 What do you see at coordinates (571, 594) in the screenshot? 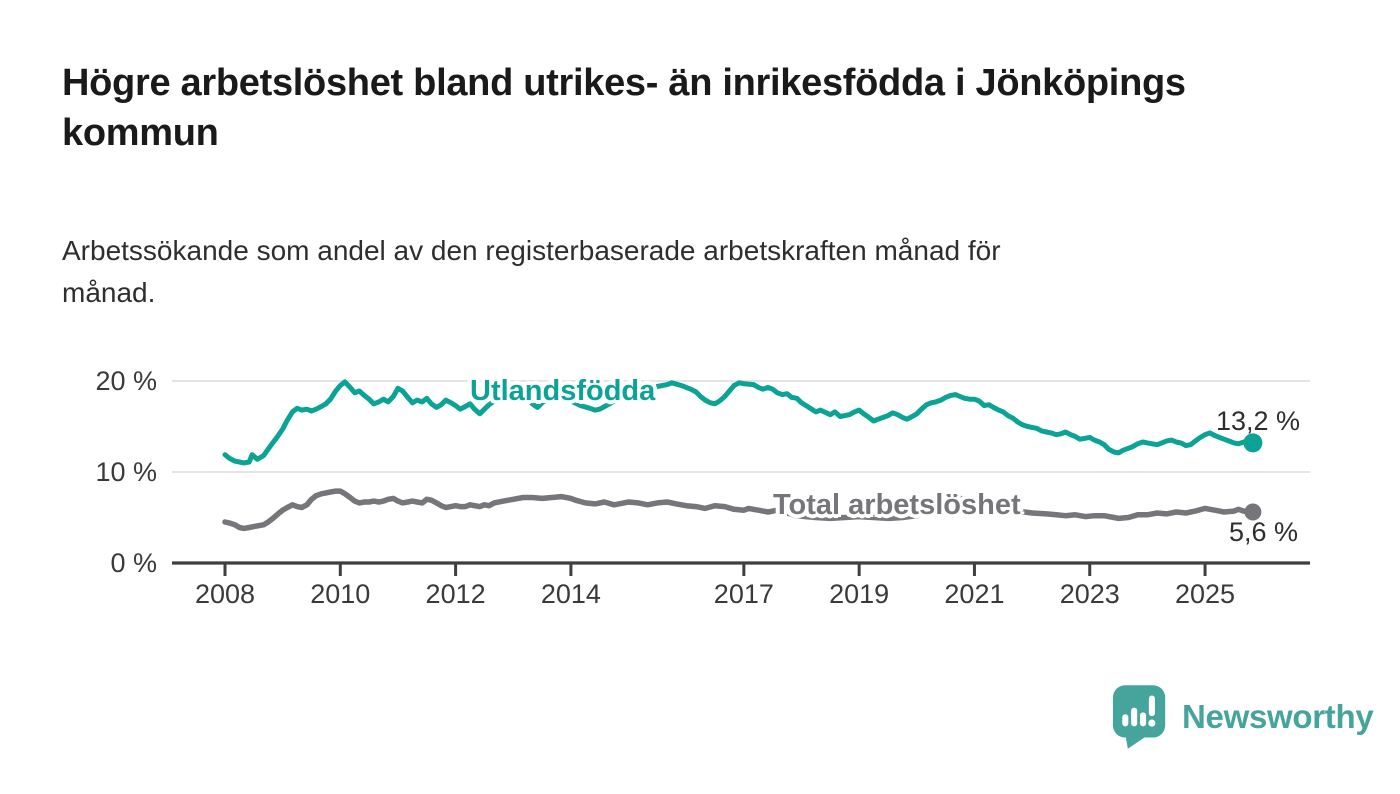
I see `x-axis-tick-label: 2014` at bounding box center [571, 594].